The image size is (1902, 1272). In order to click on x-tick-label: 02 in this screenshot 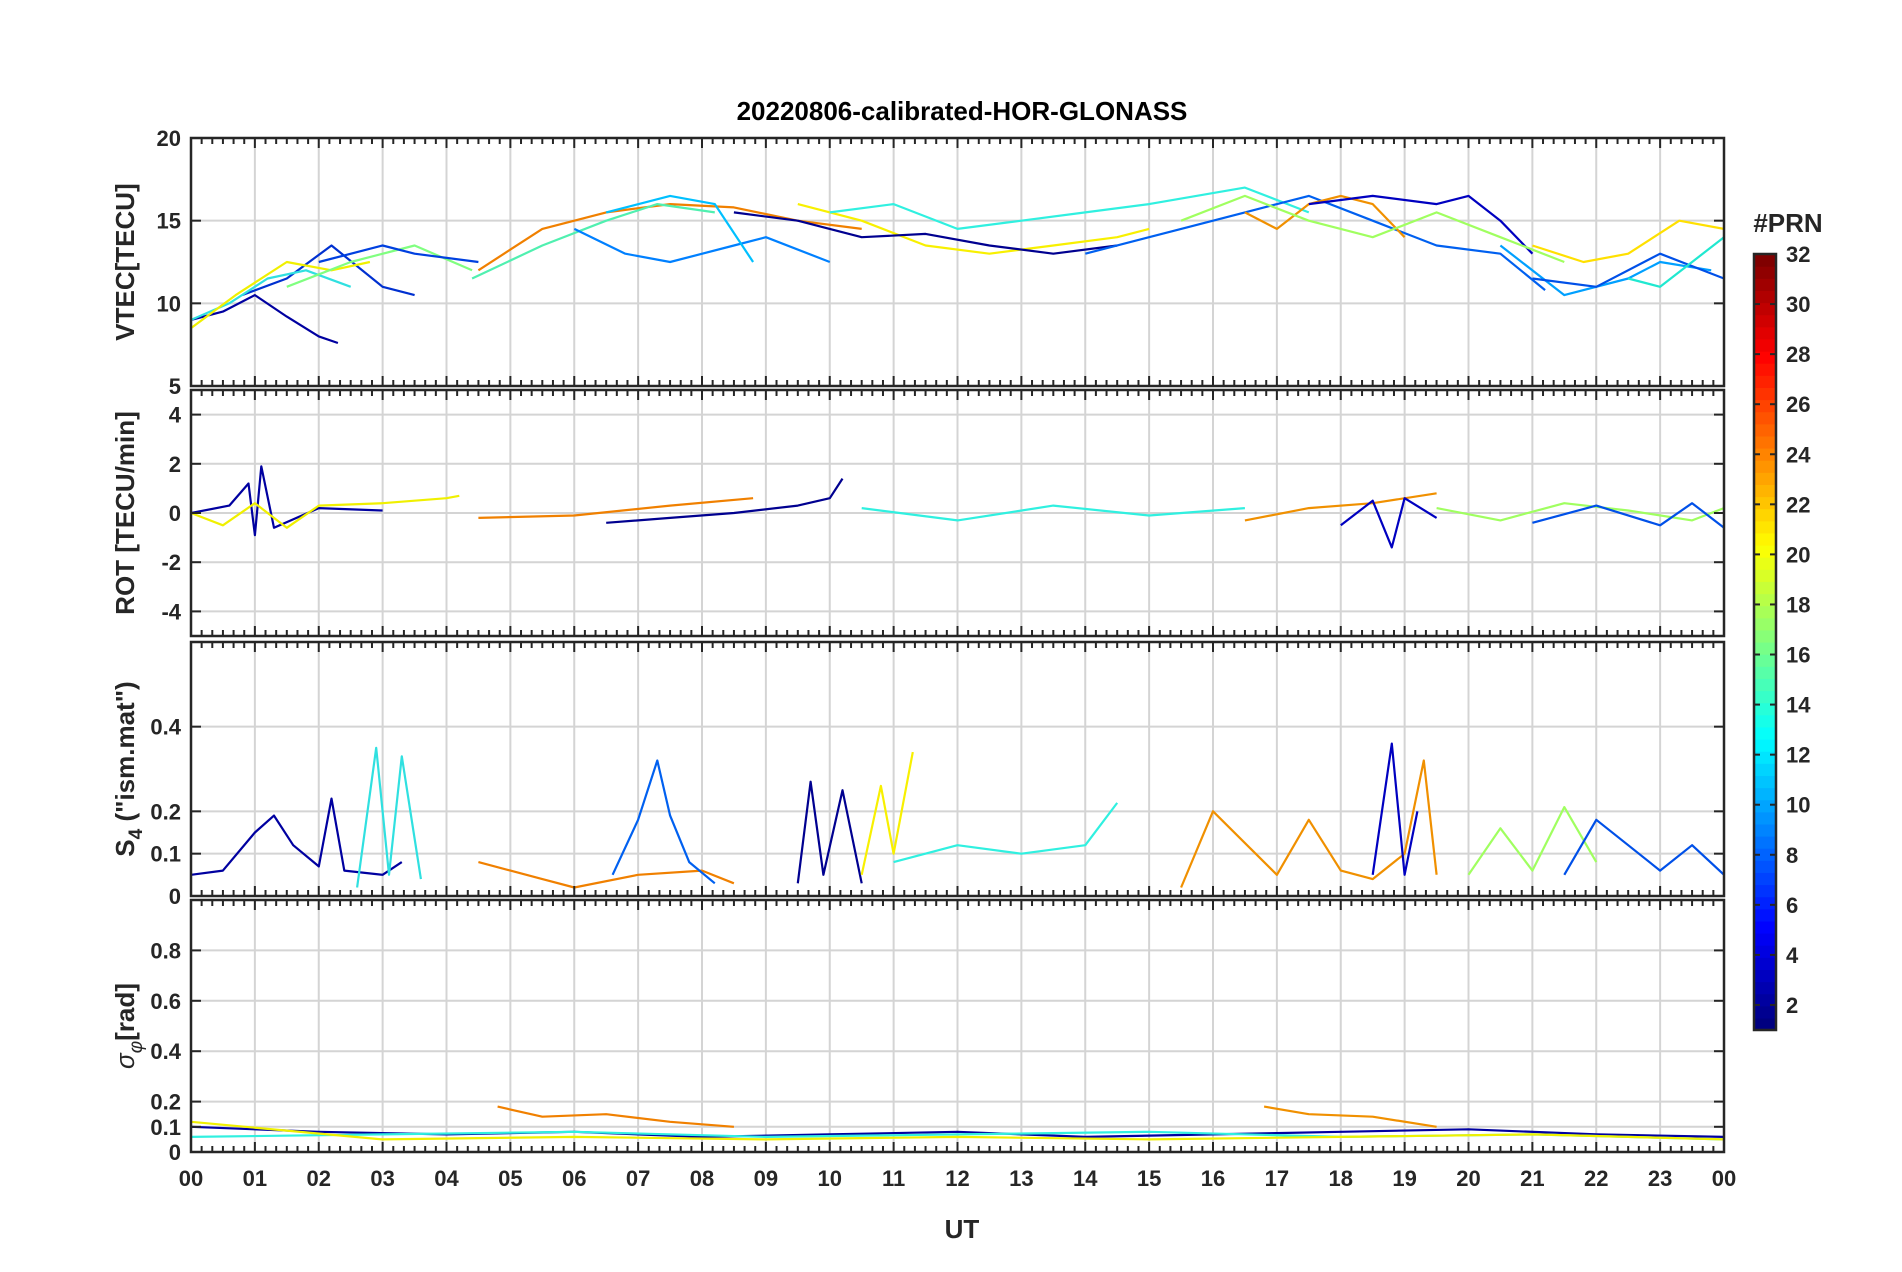, I will do `click(319, 1178)`.